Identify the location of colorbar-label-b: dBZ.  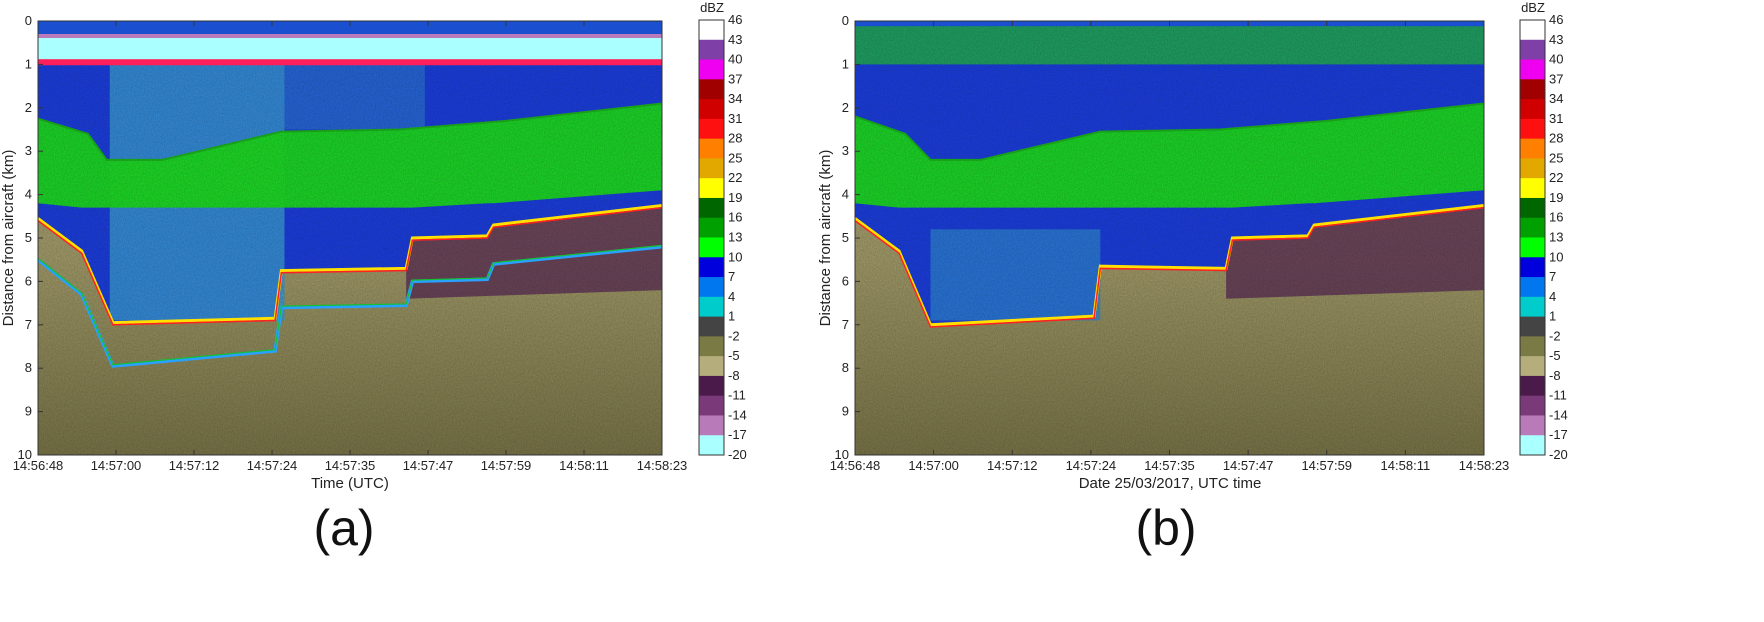
(1533, 7).